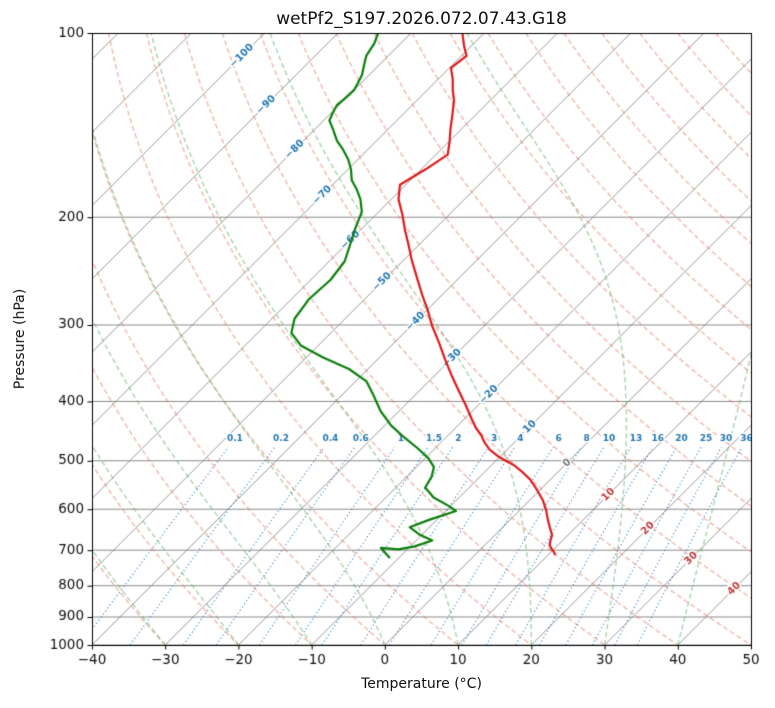  Describe the element at coordinates (421, 684) in the screenshot. I see `x-axis-label: Temperature (°C)` at that location.